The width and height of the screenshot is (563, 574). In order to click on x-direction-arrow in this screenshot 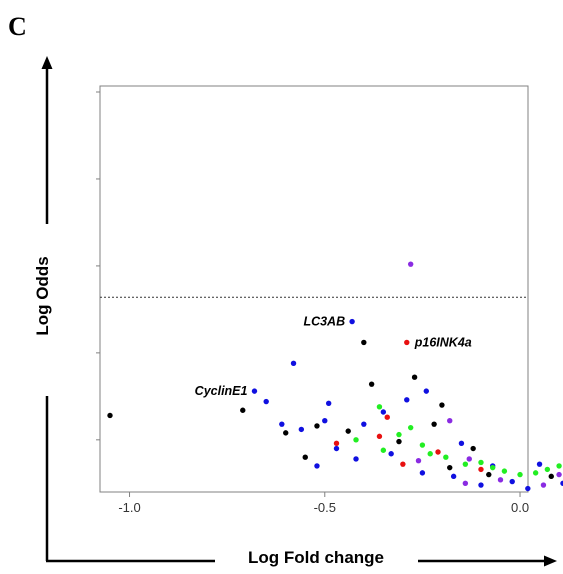, I will do `click(487, 561)`.